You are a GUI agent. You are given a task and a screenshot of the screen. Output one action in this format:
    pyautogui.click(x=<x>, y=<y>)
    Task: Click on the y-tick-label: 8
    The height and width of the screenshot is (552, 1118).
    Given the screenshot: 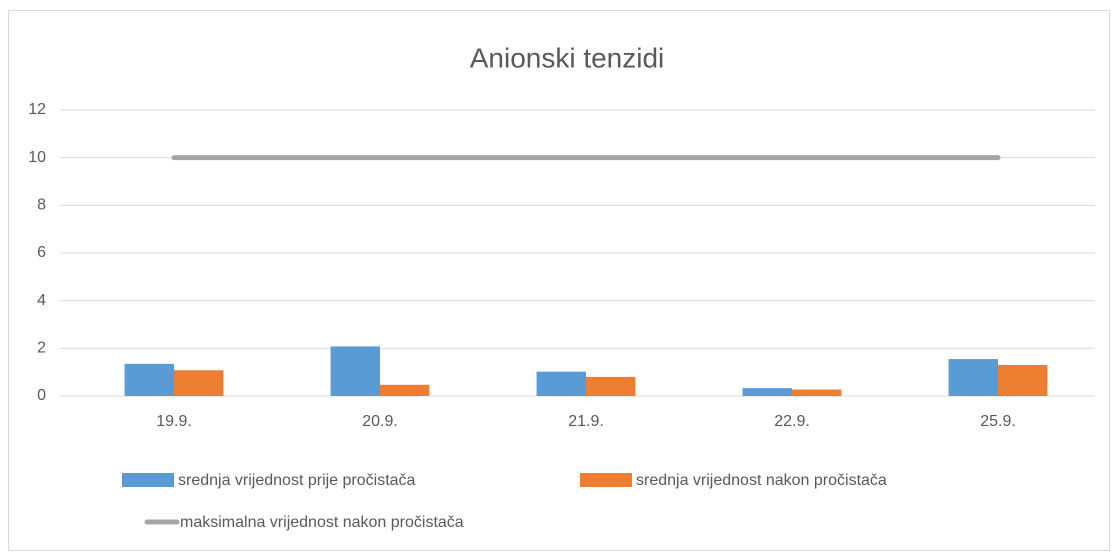 What is the action you would take?
    pyautogui.click(x=41, y=205)
    